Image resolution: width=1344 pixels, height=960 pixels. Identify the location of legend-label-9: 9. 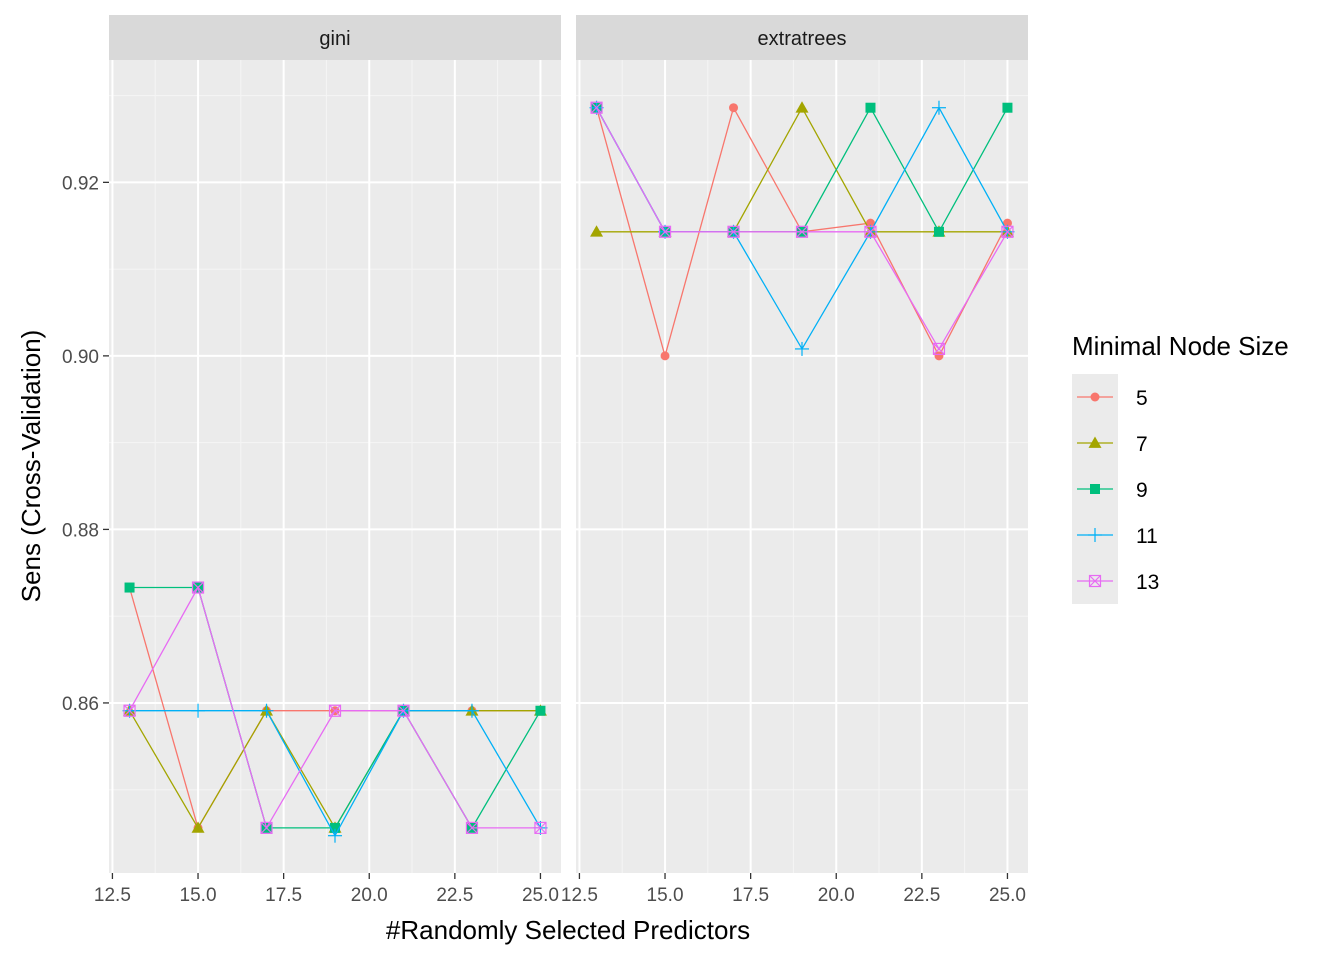
(1142, 490).